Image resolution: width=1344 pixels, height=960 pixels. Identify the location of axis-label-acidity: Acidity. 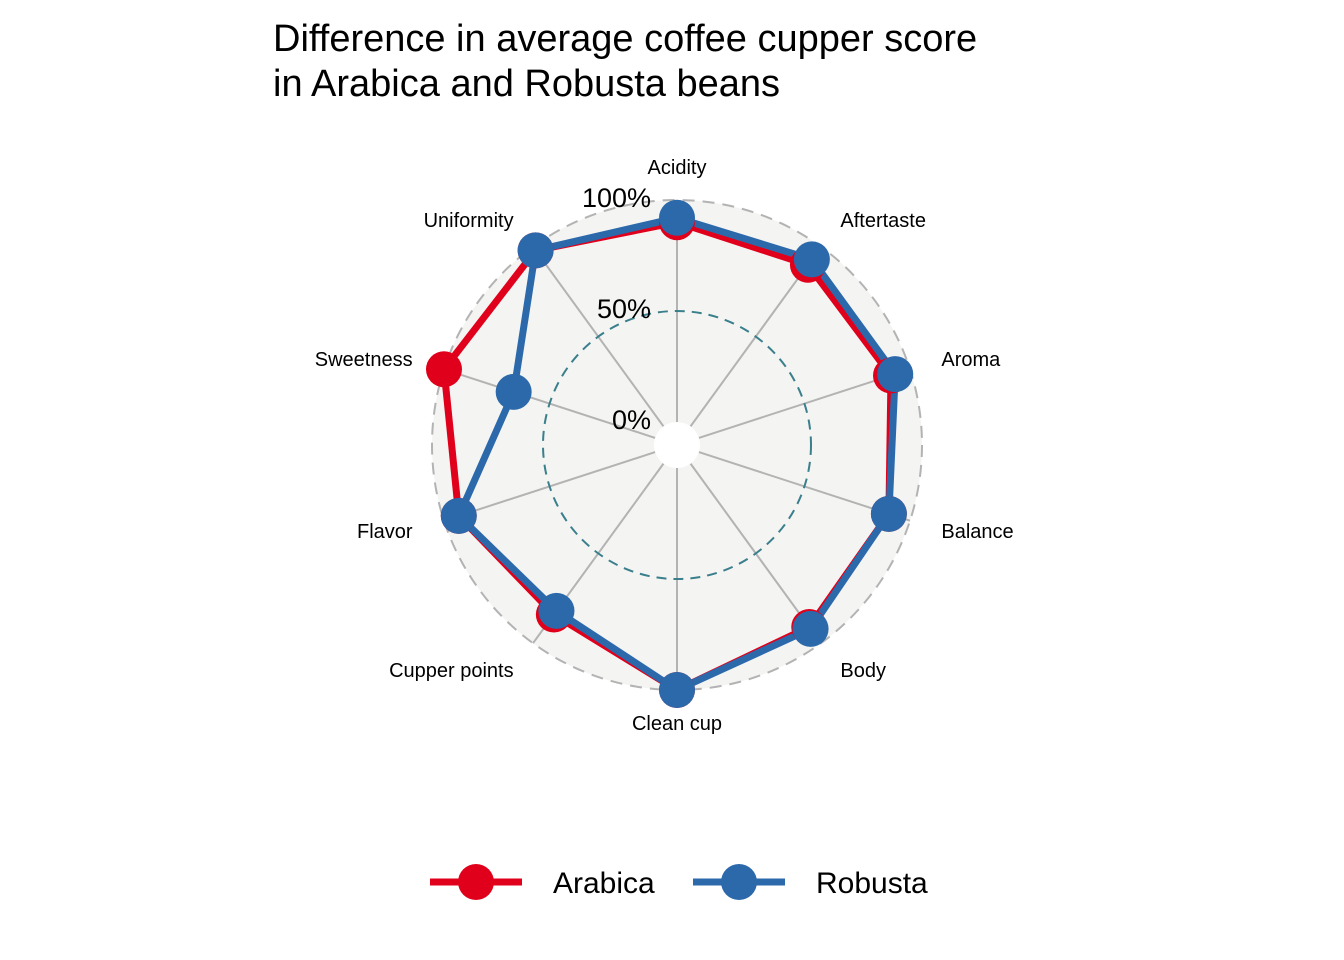
(677, 168).